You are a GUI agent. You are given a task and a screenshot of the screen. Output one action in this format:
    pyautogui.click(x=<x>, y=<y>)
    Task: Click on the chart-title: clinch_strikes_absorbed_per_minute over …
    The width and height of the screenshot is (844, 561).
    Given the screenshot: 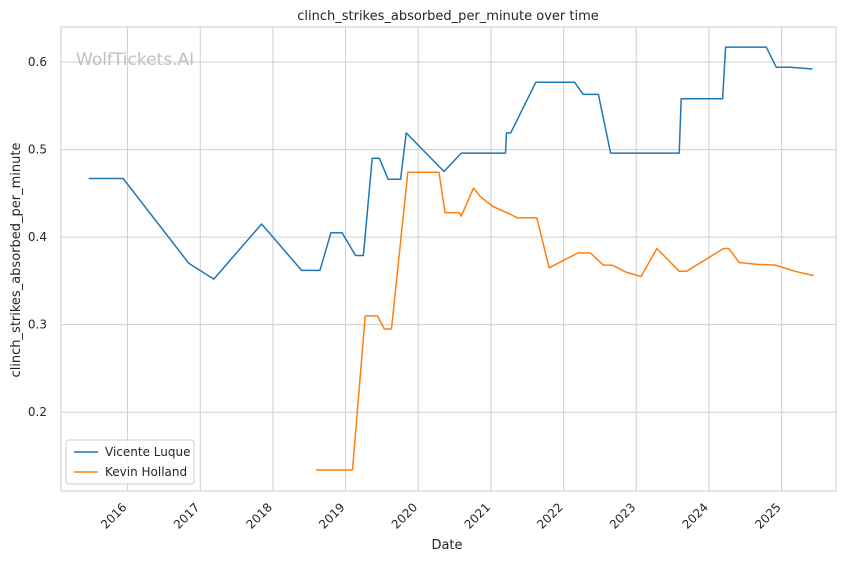 What is the action you would take?
    pyautogui.click(x=448, y=16)
    